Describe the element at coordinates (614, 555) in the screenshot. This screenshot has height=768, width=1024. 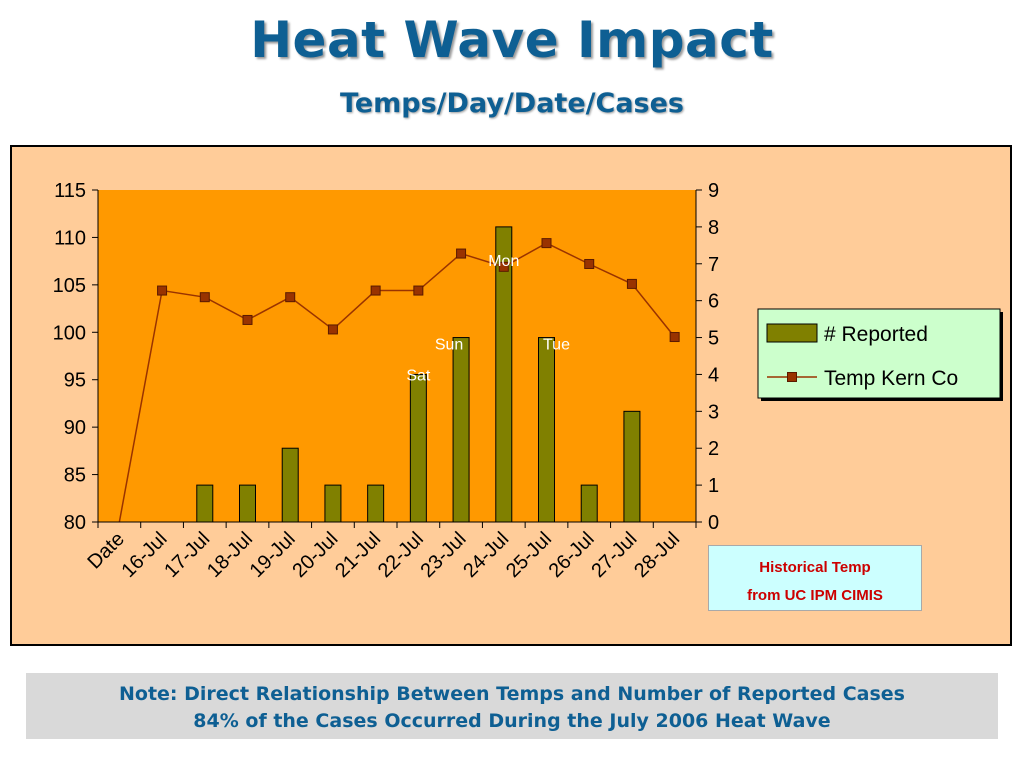
I see `x-tick-label: 27-Jul` at that location.